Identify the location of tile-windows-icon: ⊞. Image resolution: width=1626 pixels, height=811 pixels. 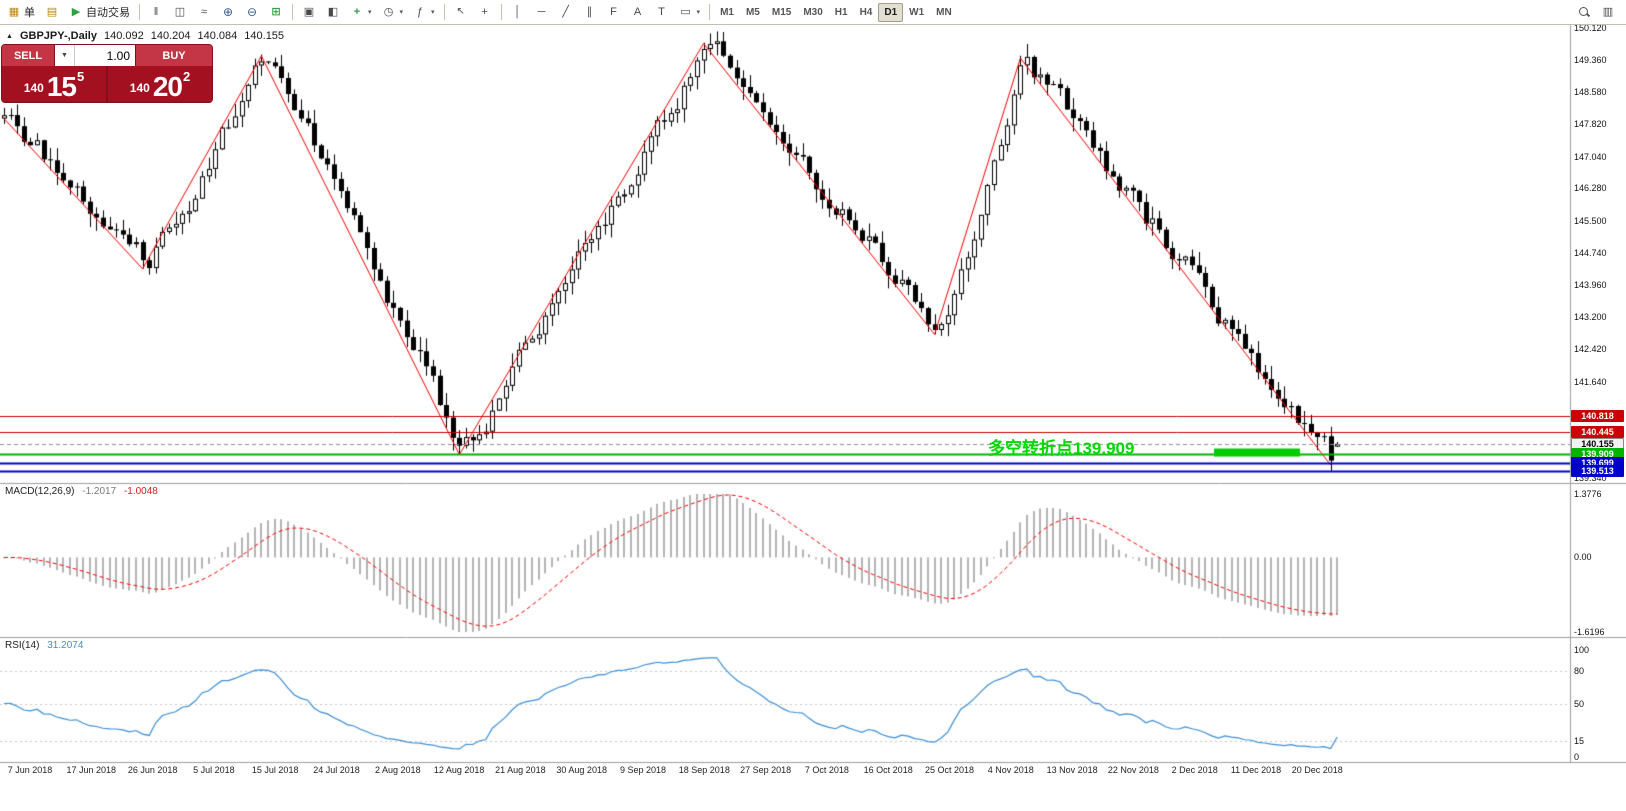
(276, 12).